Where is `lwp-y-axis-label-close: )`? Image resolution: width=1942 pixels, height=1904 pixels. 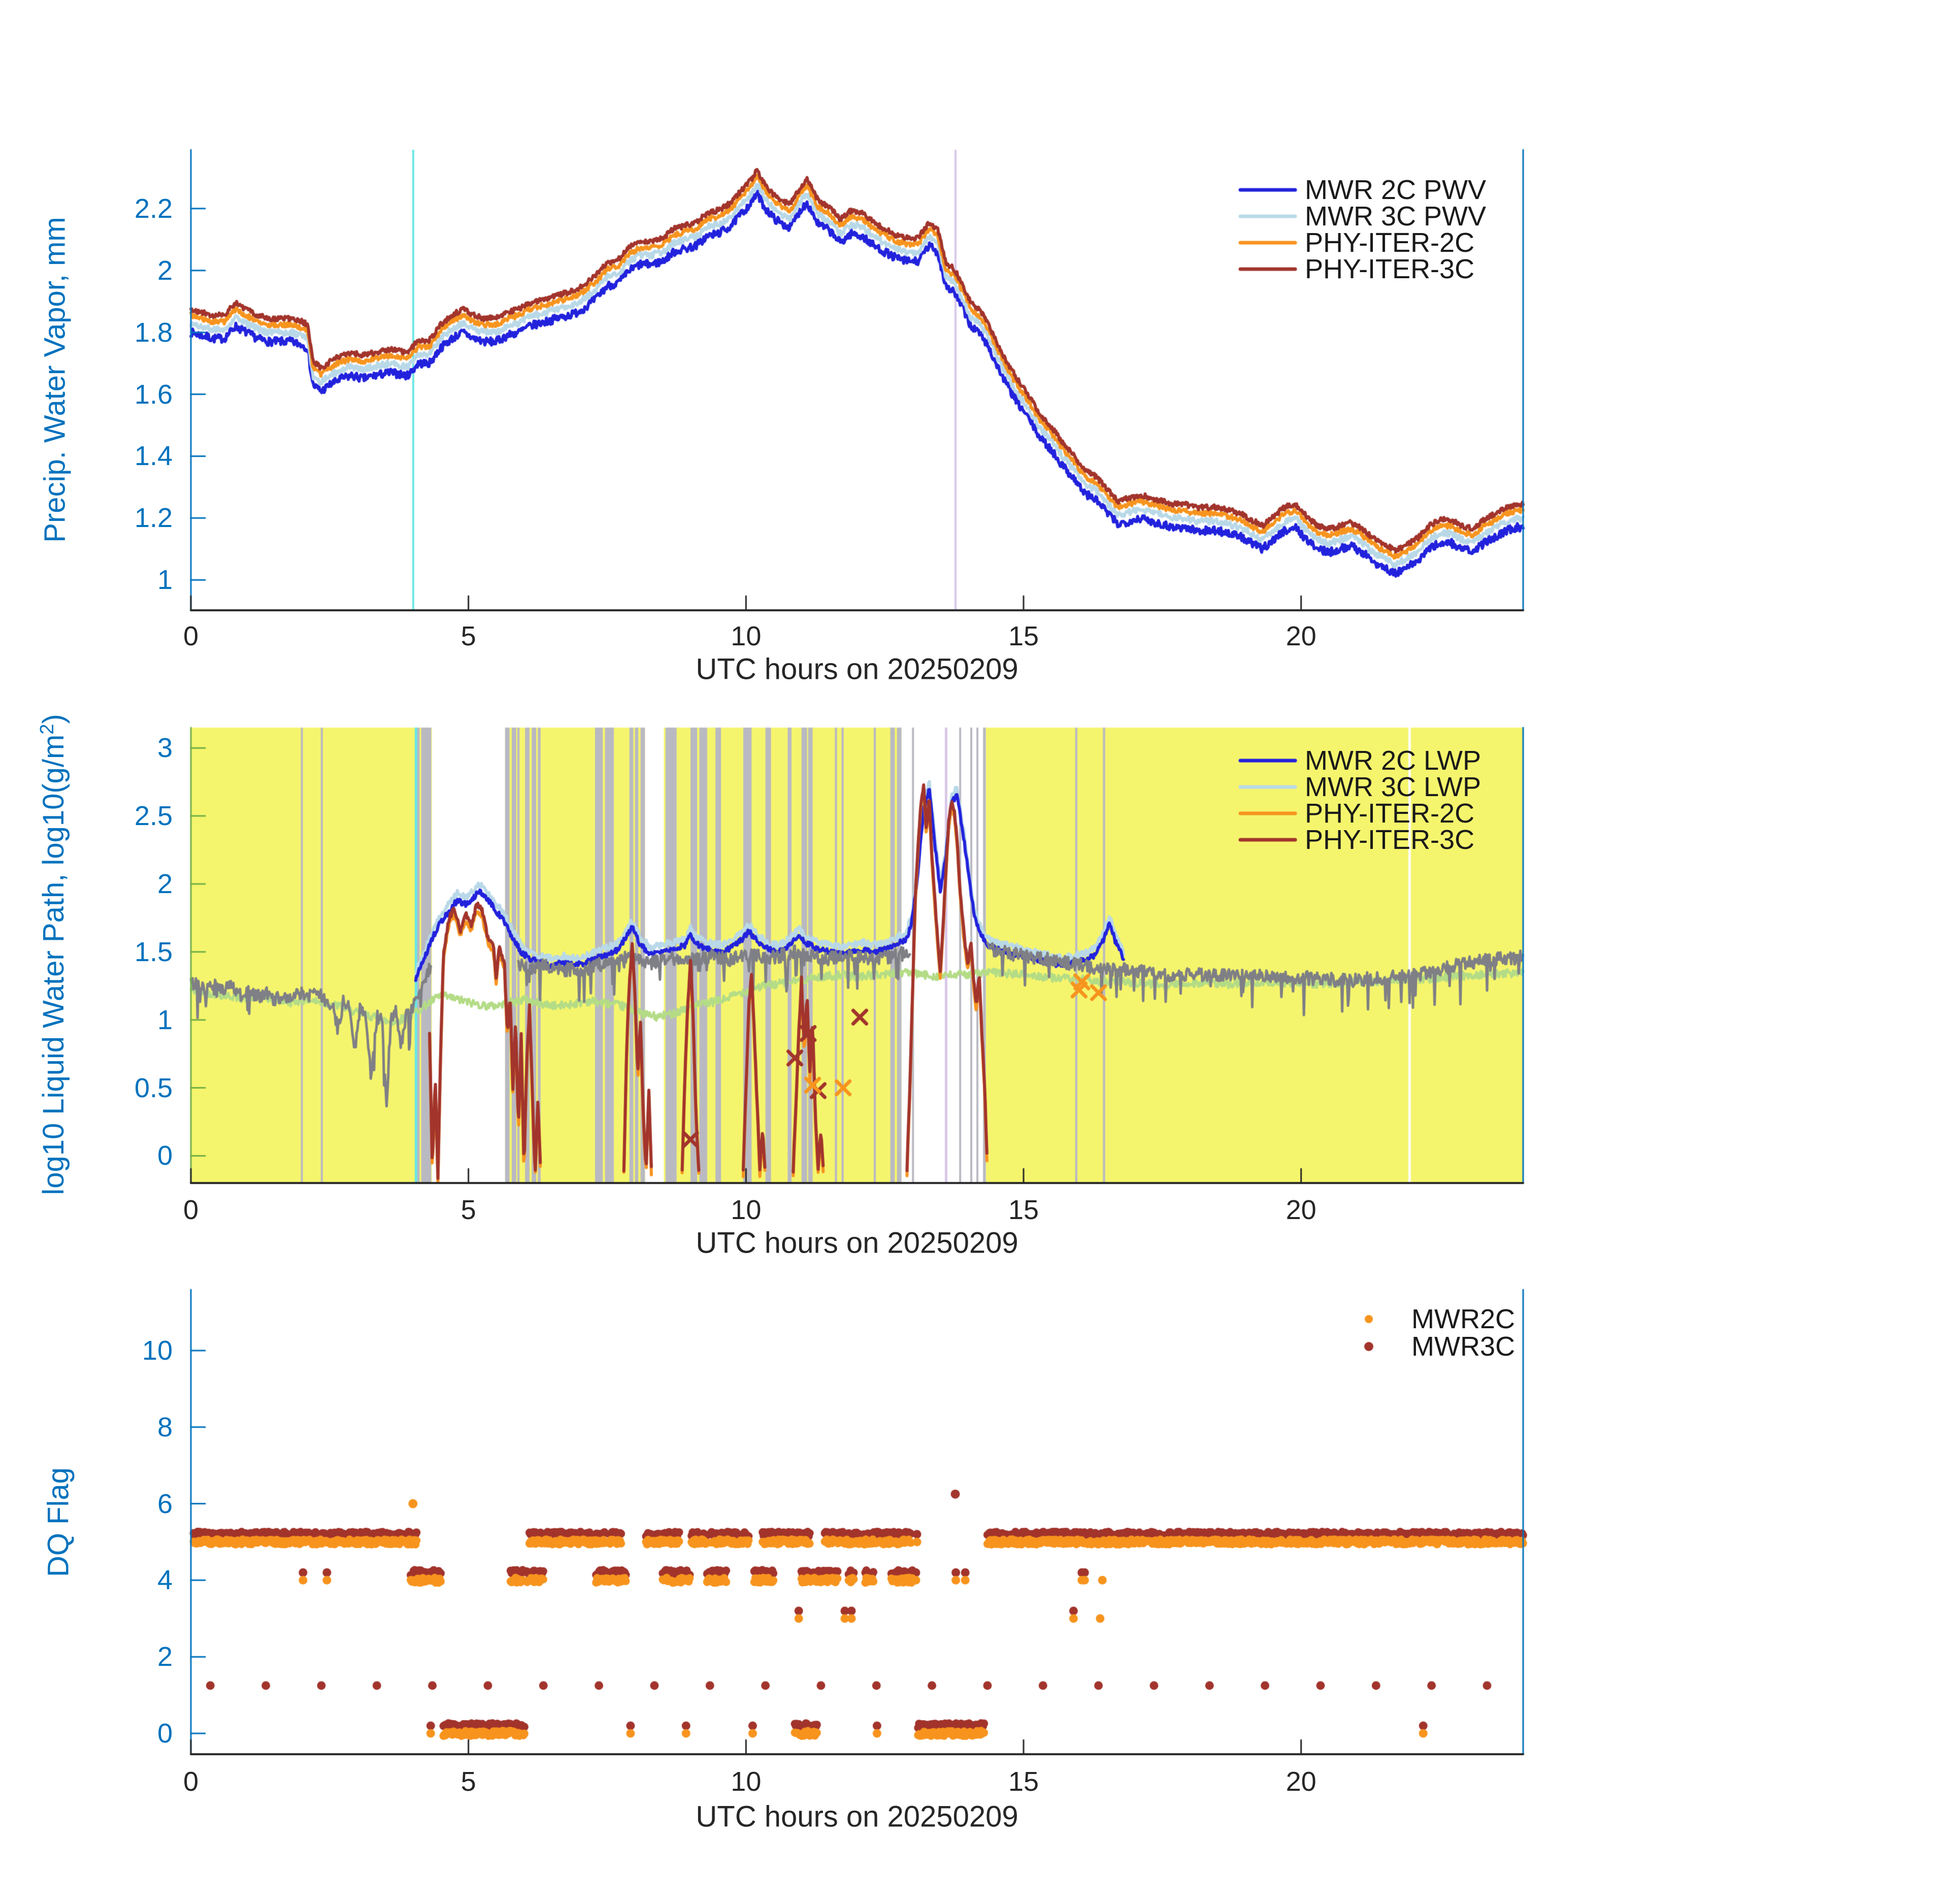
lwp-y-axis-label-close: ) is located at coordinates (54, 719).